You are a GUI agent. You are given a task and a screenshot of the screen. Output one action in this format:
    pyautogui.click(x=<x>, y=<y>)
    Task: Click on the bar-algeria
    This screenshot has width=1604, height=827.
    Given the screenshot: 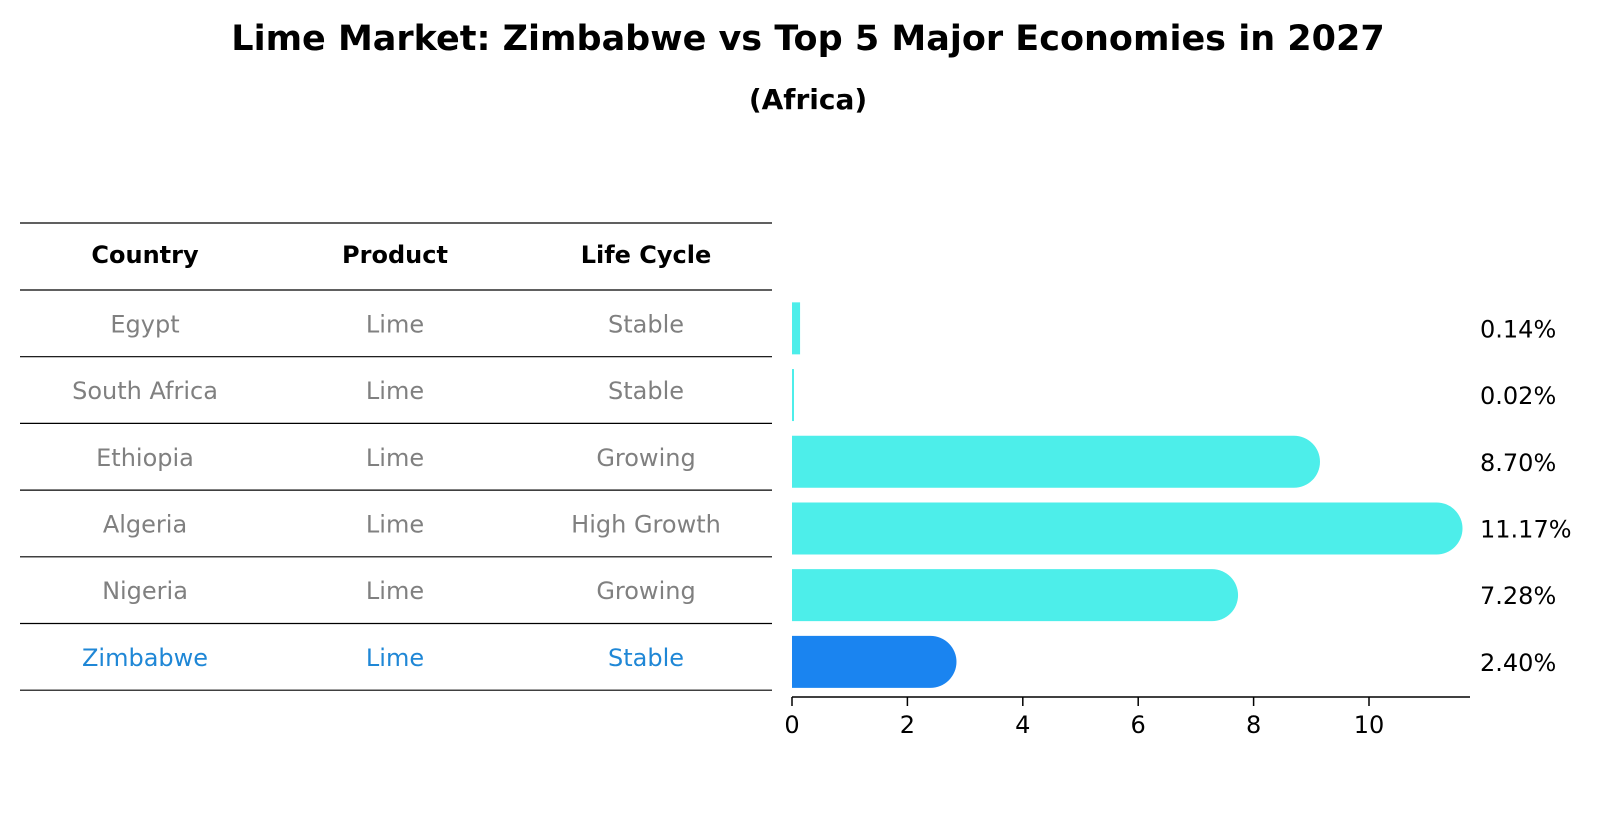 What is the action you would take?
    pyautogui.click(x=1127, y=528)
    